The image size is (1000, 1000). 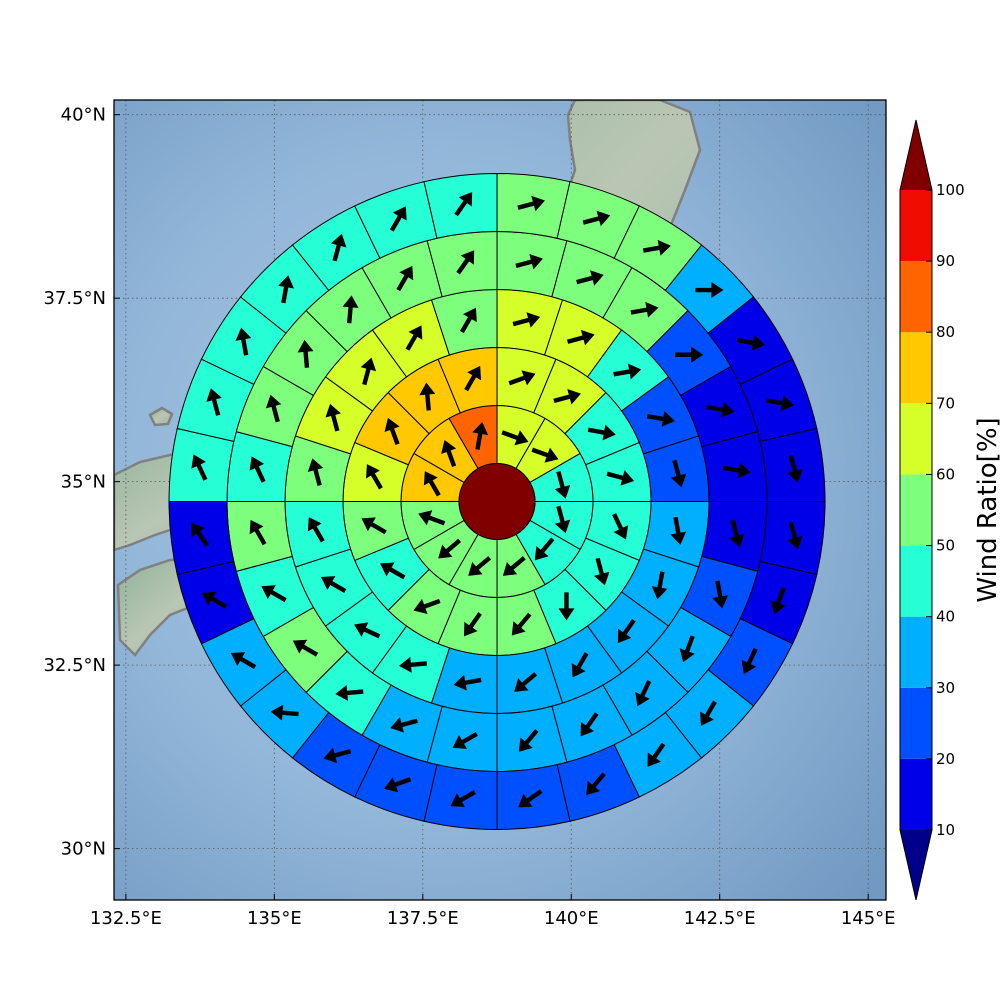 I want to click on y-axis-ticks: 40°N 37.5°N 35°N 32.5°N 30°N, so click(x=81, y=482).